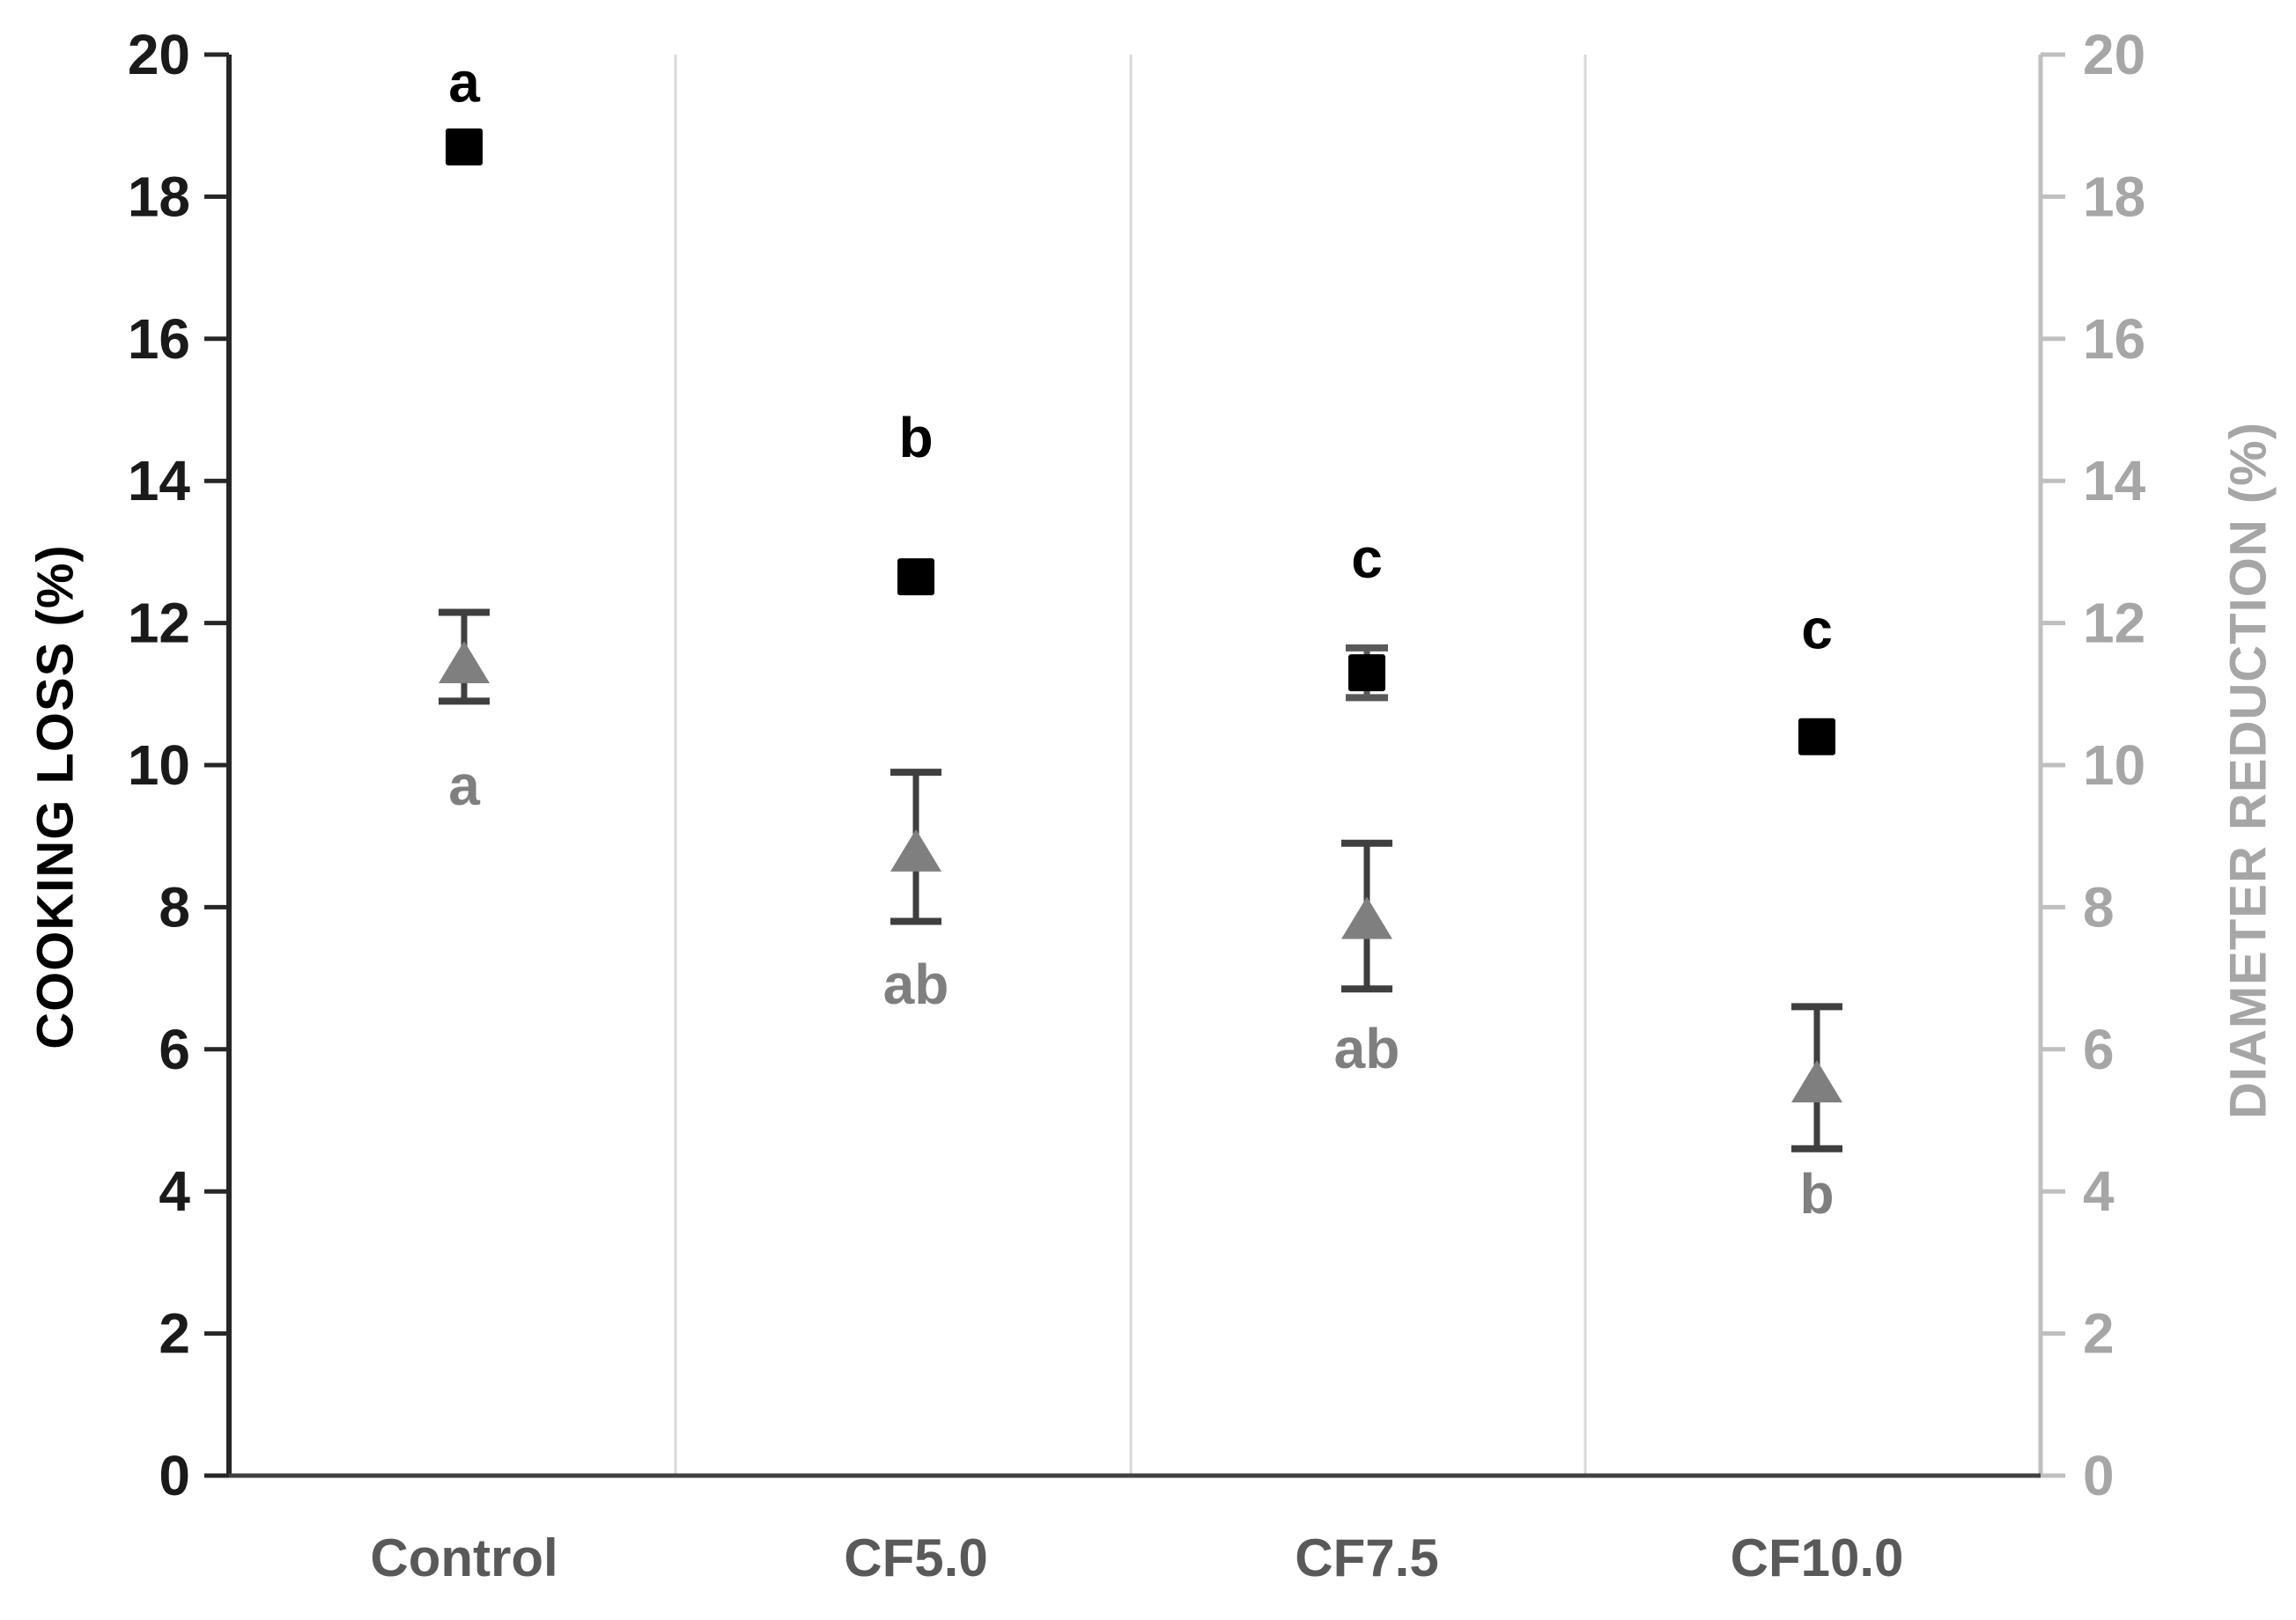 The width and height of the screenshot is (2296, 1620). I want to click on right-axis-tick-label: 2, so click(2099, 1334).